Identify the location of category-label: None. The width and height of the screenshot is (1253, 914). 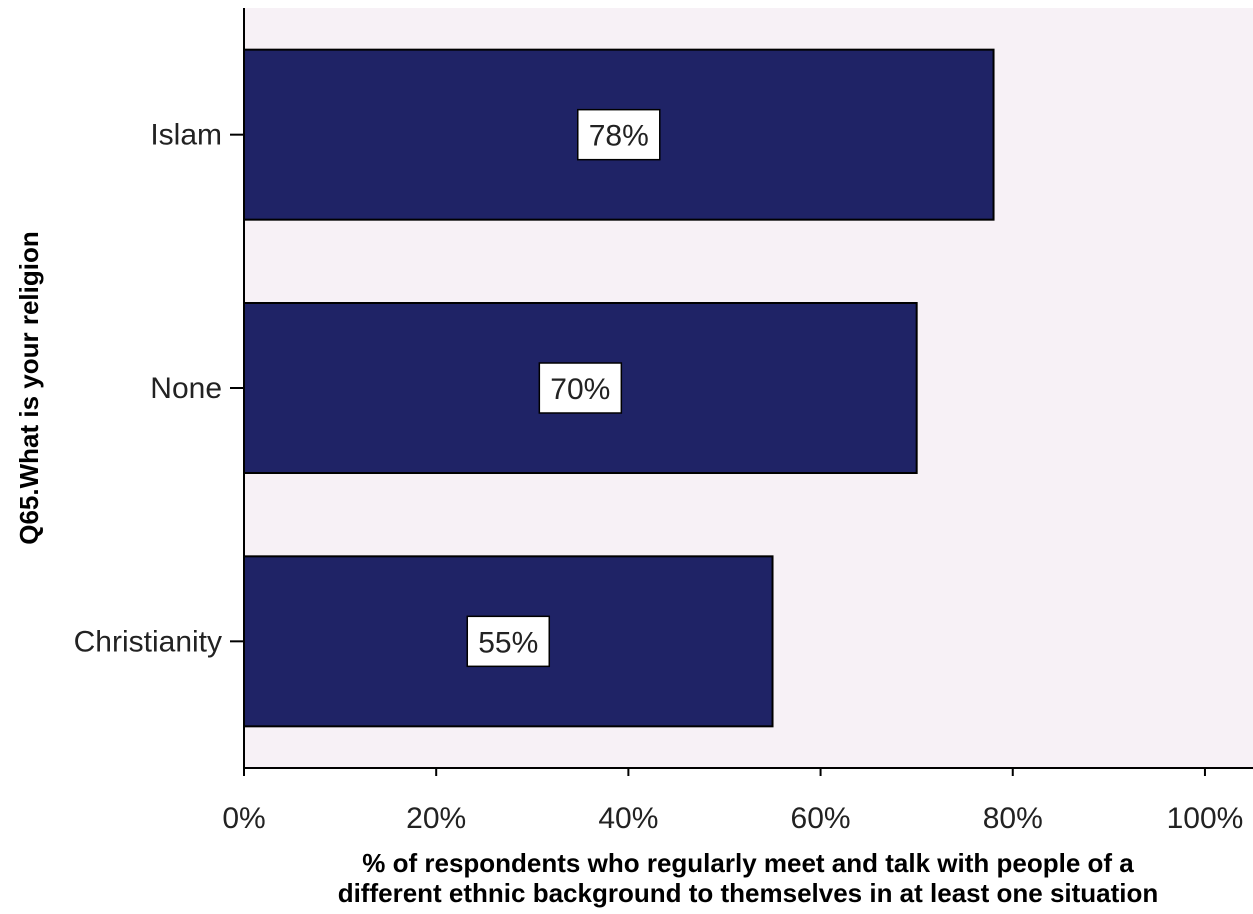
(186, 388).